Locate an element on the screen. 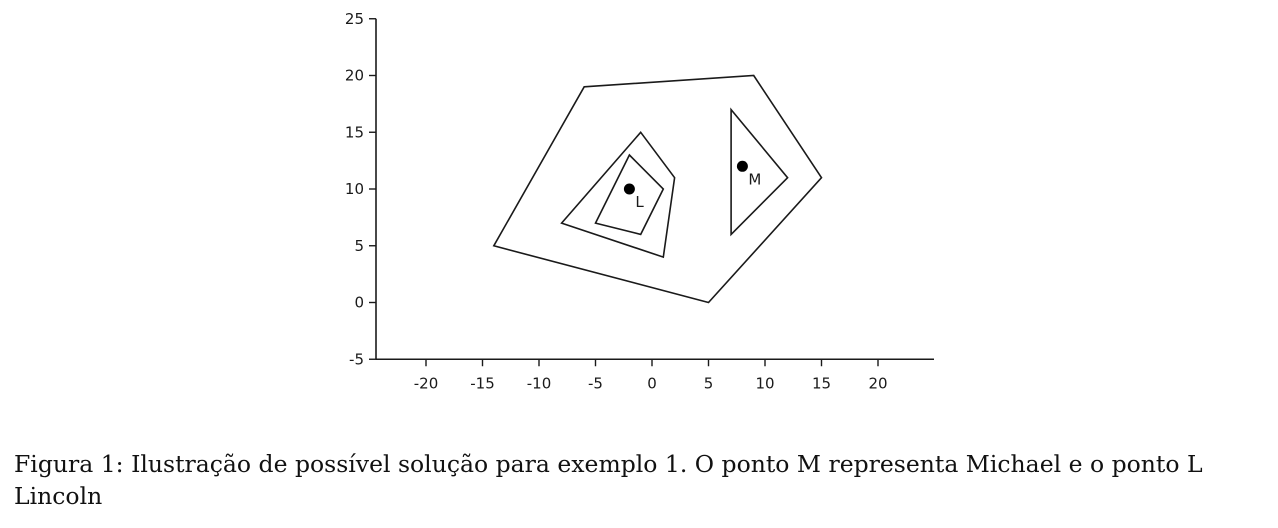 Image resolution: width=1278 pixels, height=528 pixels. x-tick-label: 15 is located at coordinates (821, 383).